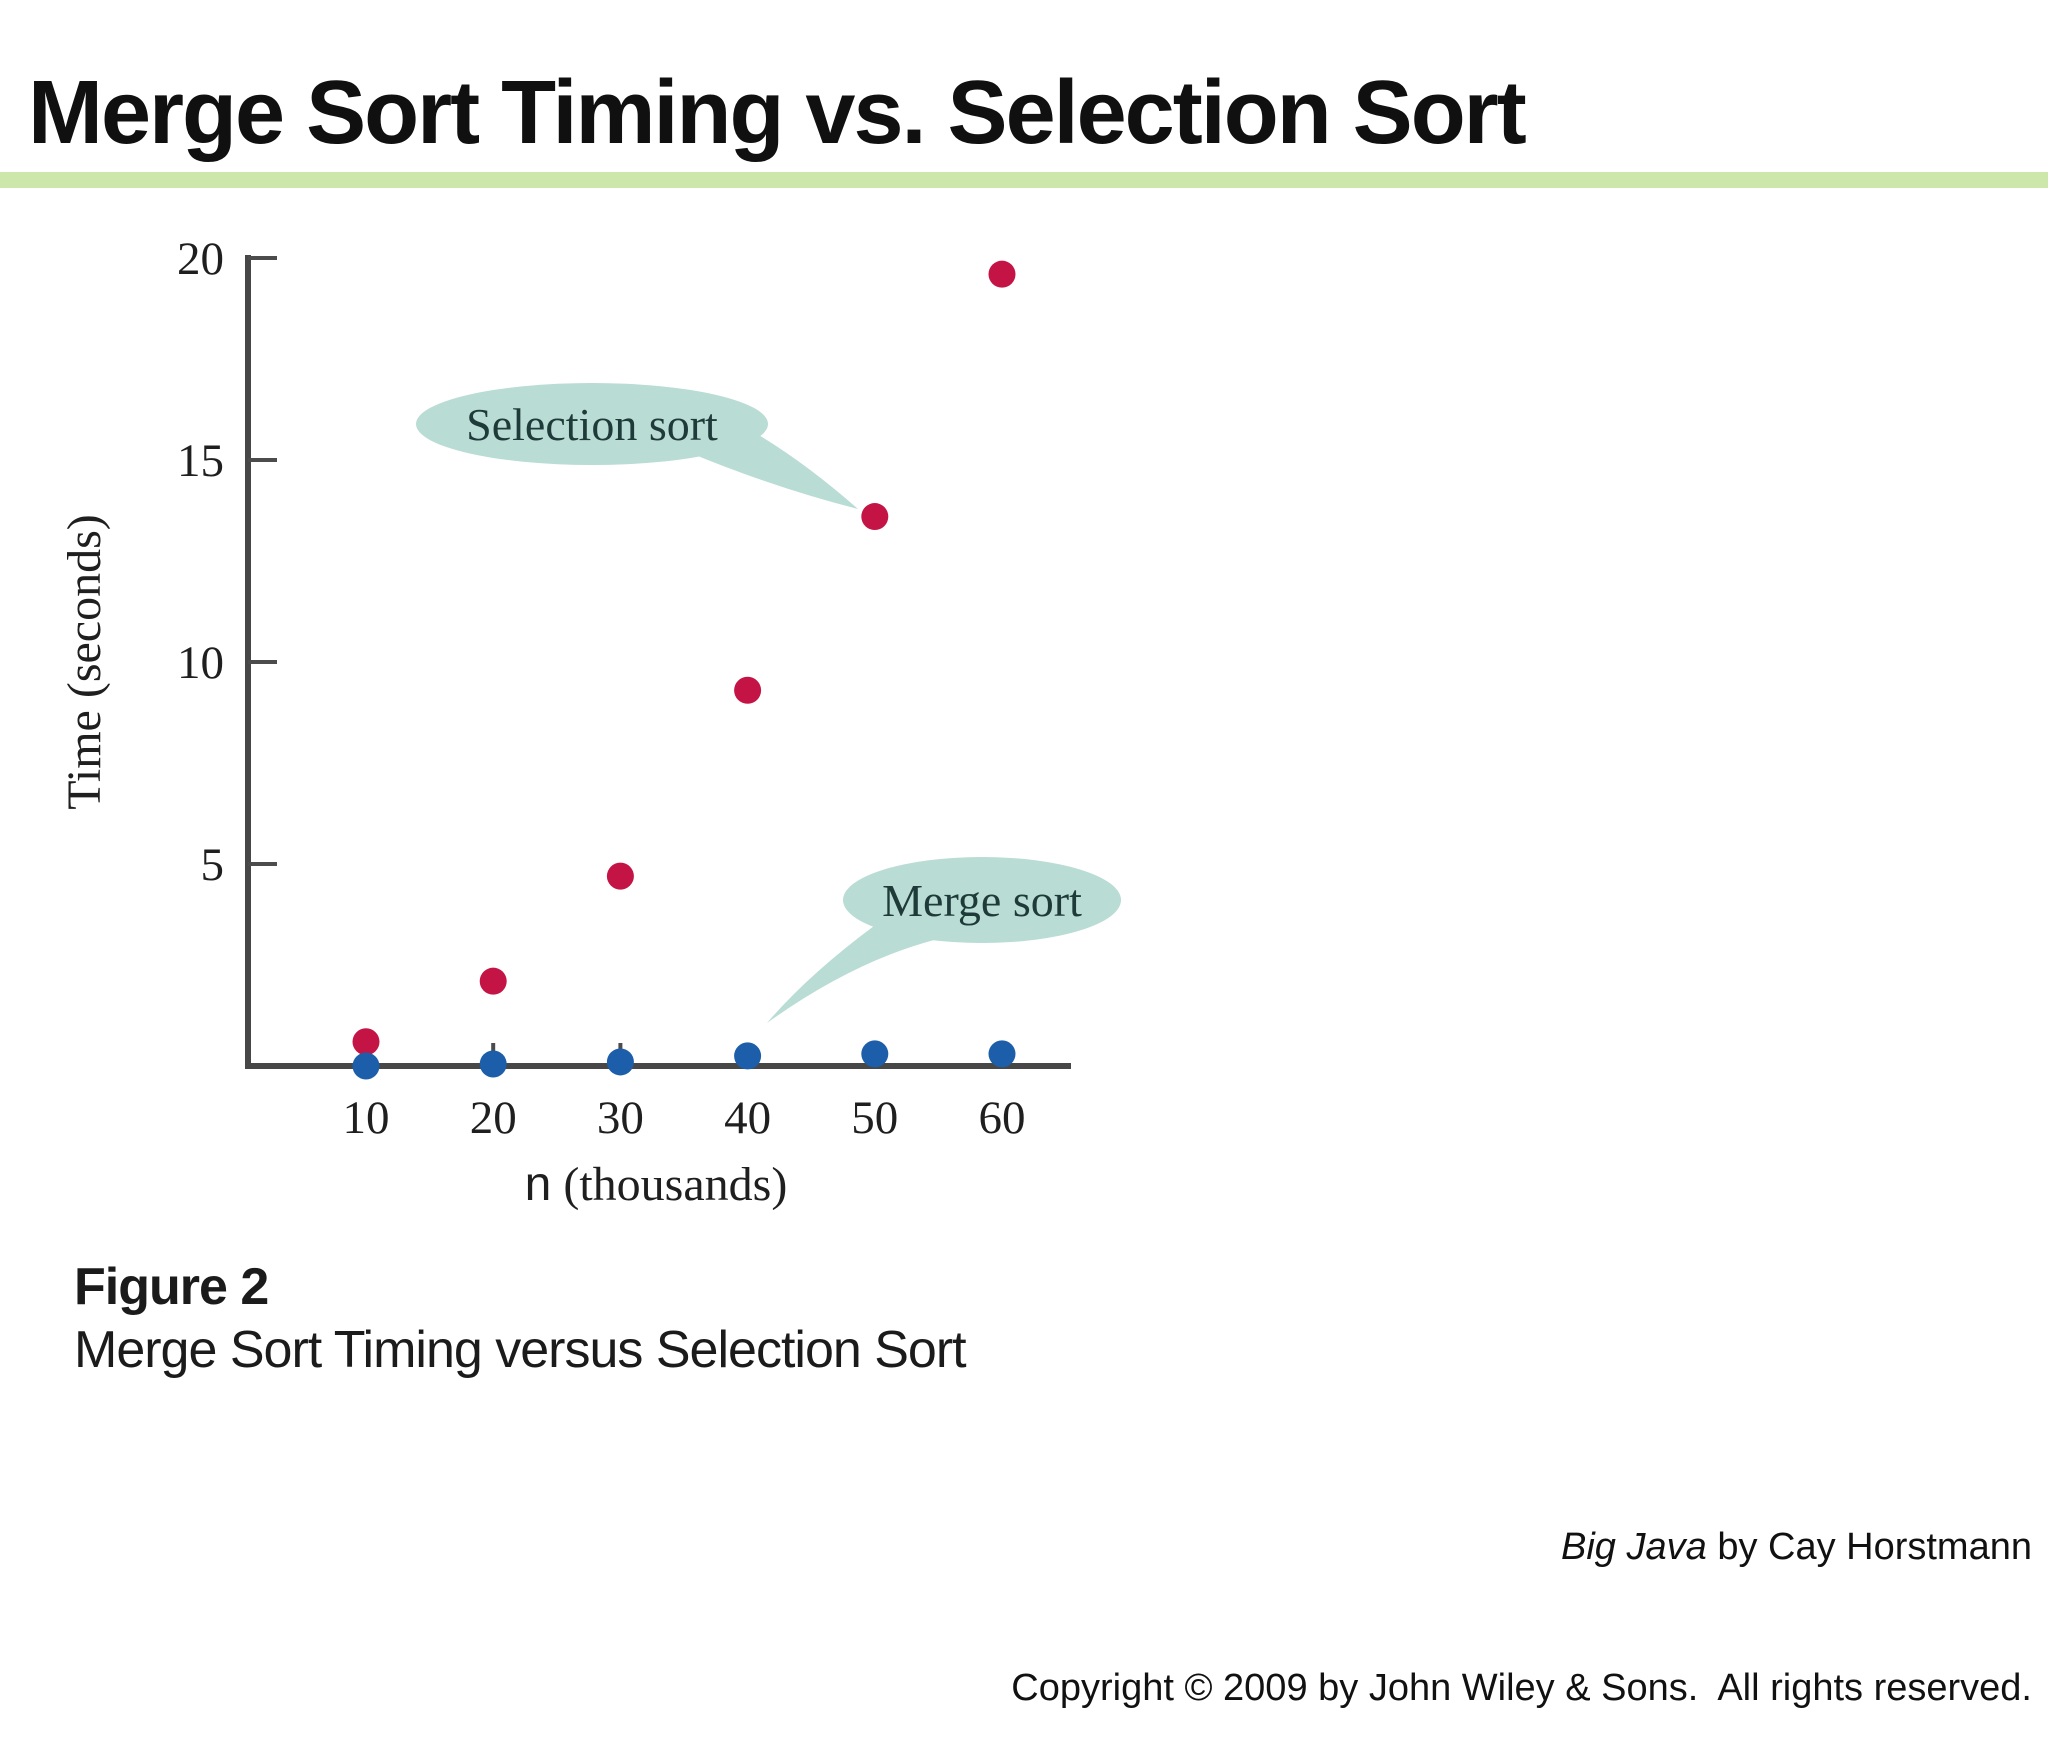  I want to click on y-tick-label: 10, so click(200, 663).